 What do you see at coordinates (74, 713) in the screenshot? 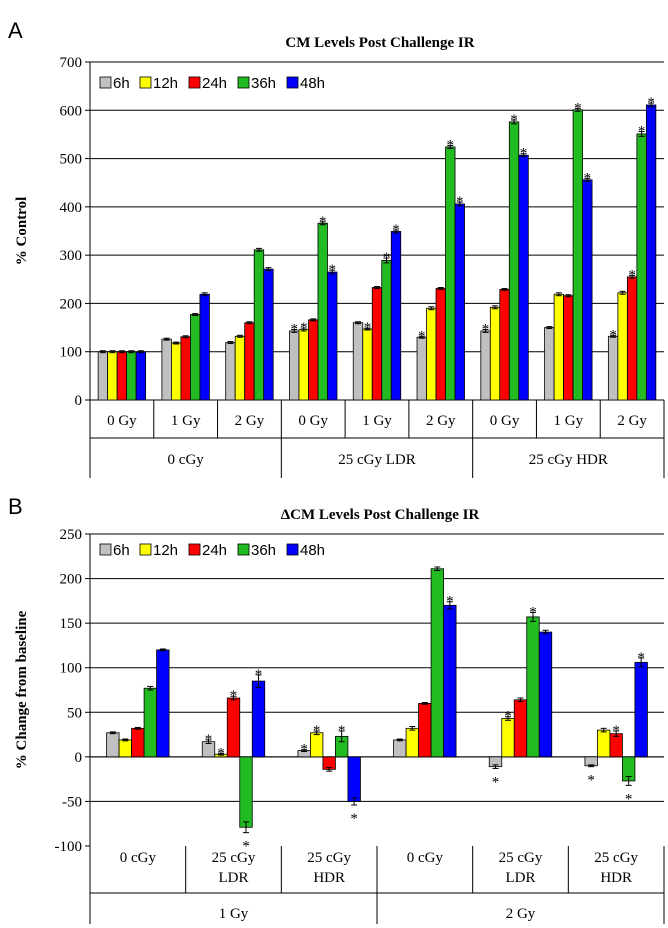
I see `y-tick-label: 50` at bounding box center [74, 713].